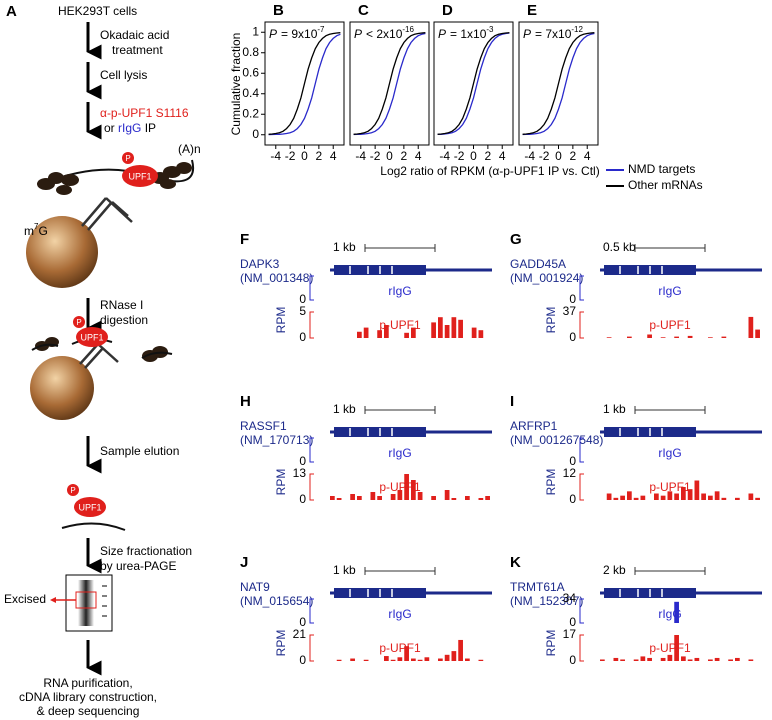  I want to click on panel-label: J, so click(244, 562).